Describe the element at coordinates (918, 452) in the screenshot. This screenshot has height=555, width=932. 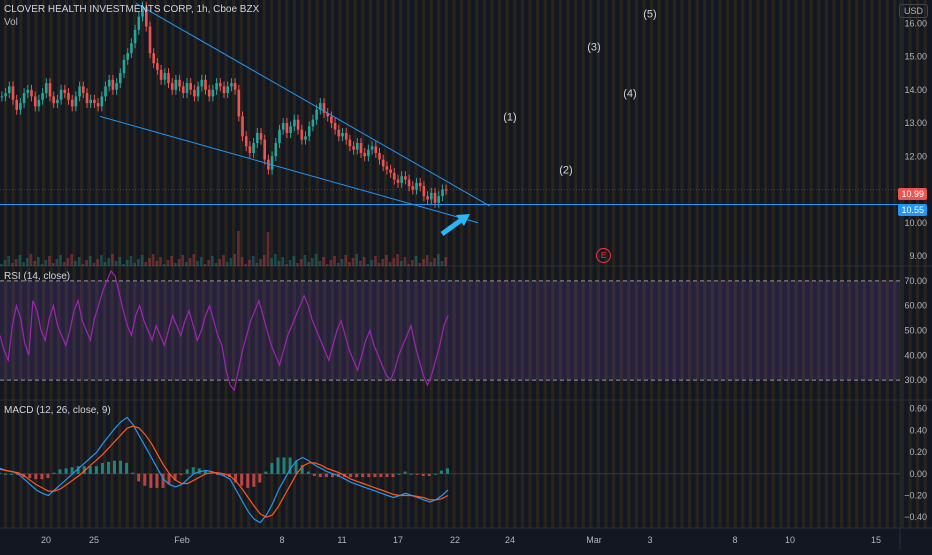
I see `macd-axis-tick: 0.20` at that location.